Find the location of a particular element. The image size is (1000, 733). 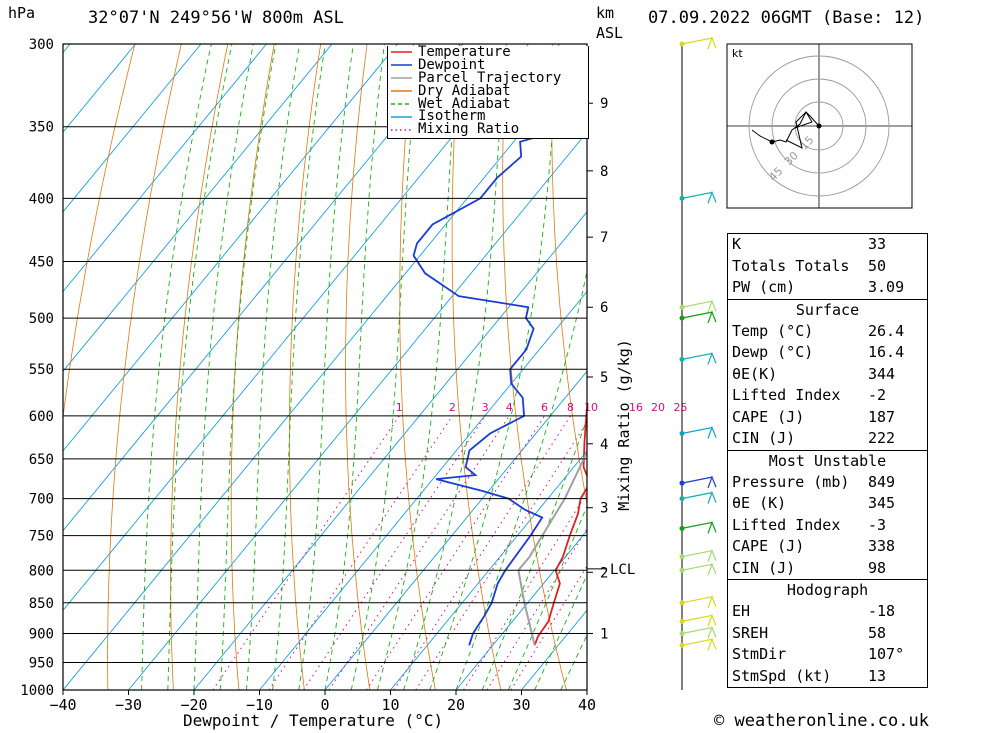

x-tick-label: −20 is located at coordinates (193, 705).